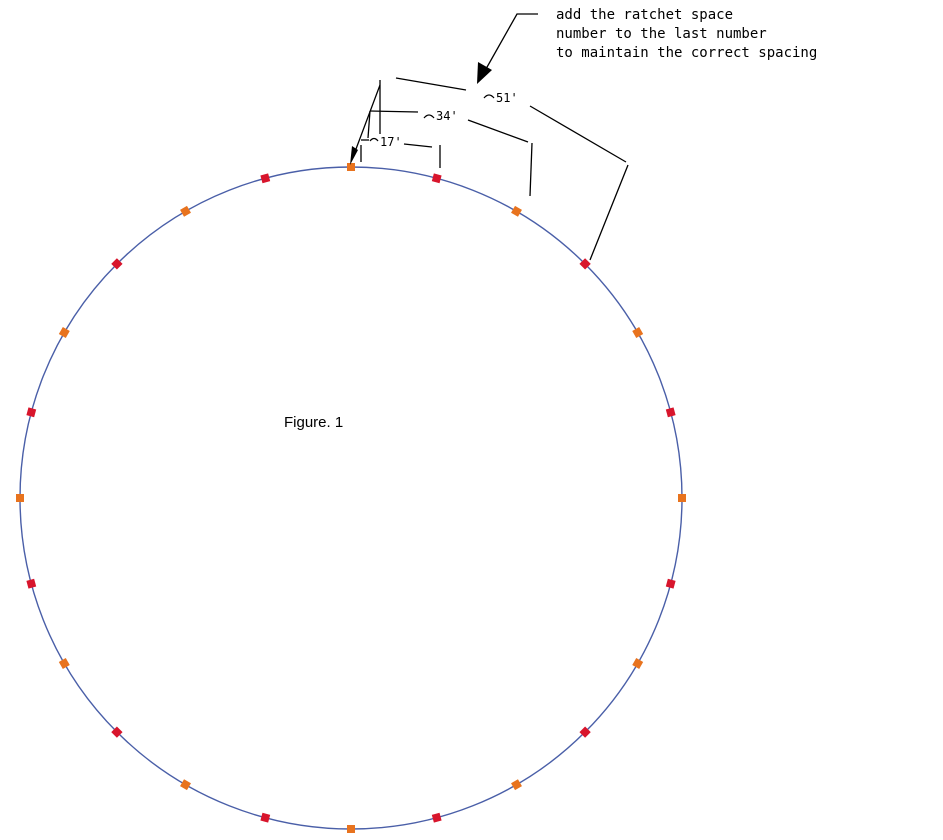 The width and height of the screenshot is (943, 840). I want to click on note-line-3: to maintain the correct spacing, so click(686, 53).